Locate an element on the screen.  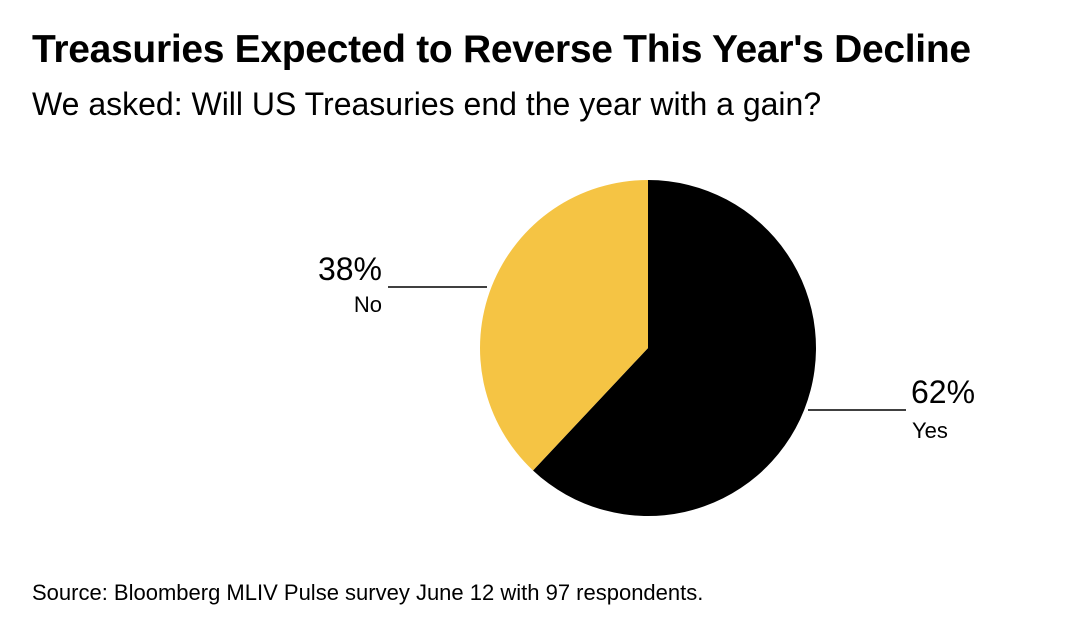
slice-yes-category-label: Yes is located at coordinates (930, 430).